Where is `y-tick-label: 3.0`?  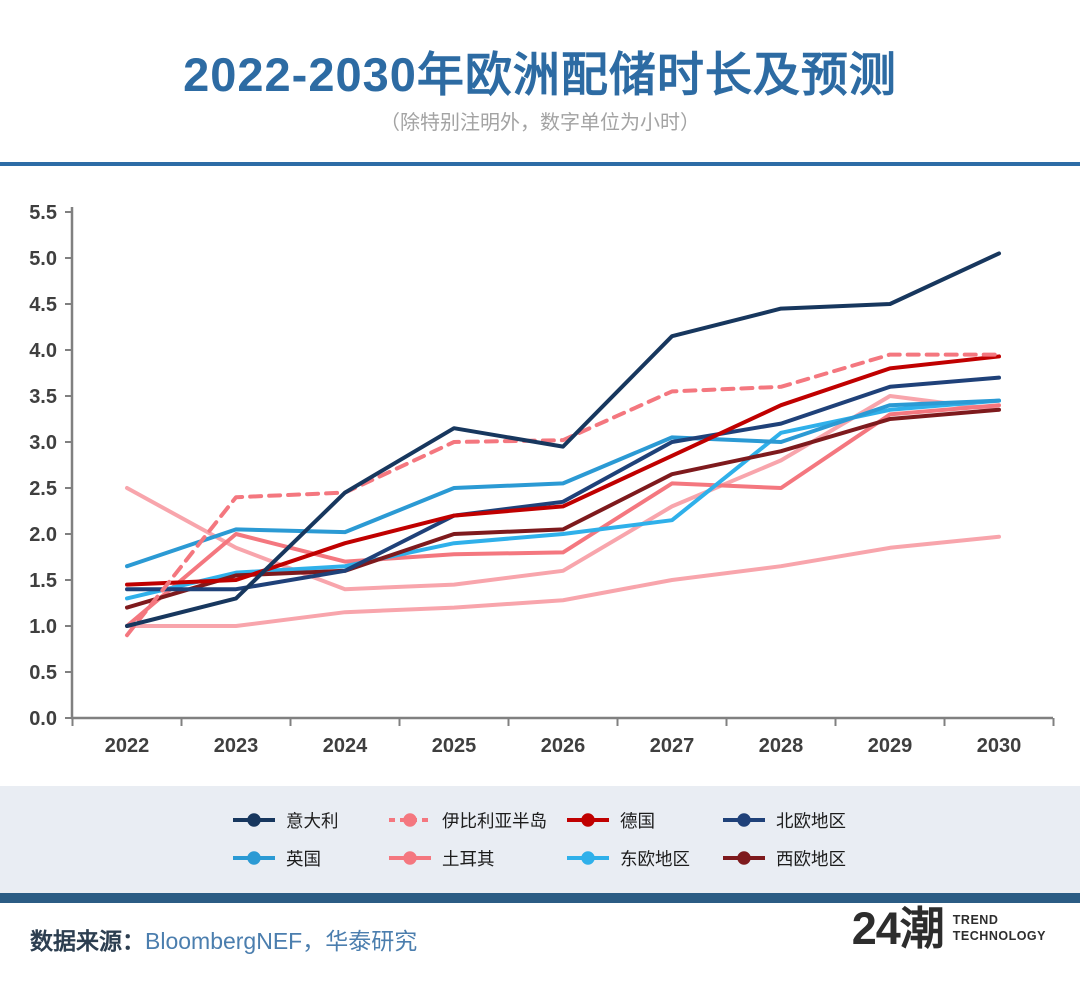 y-tick-label: 3.0 is located at coordinates (43, 443).